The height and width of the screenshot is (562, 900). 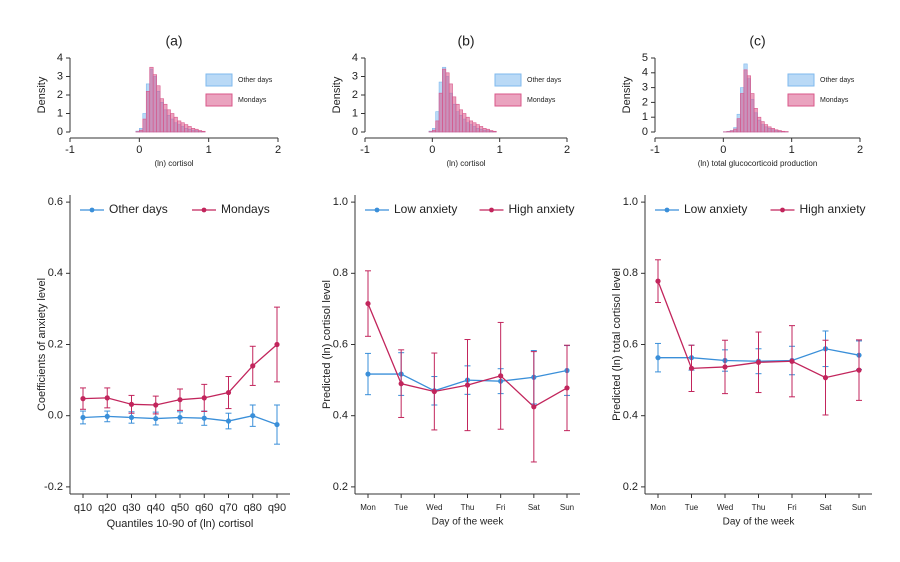 I want to click on x-tick-label: q40, so click(x=156, y=508).